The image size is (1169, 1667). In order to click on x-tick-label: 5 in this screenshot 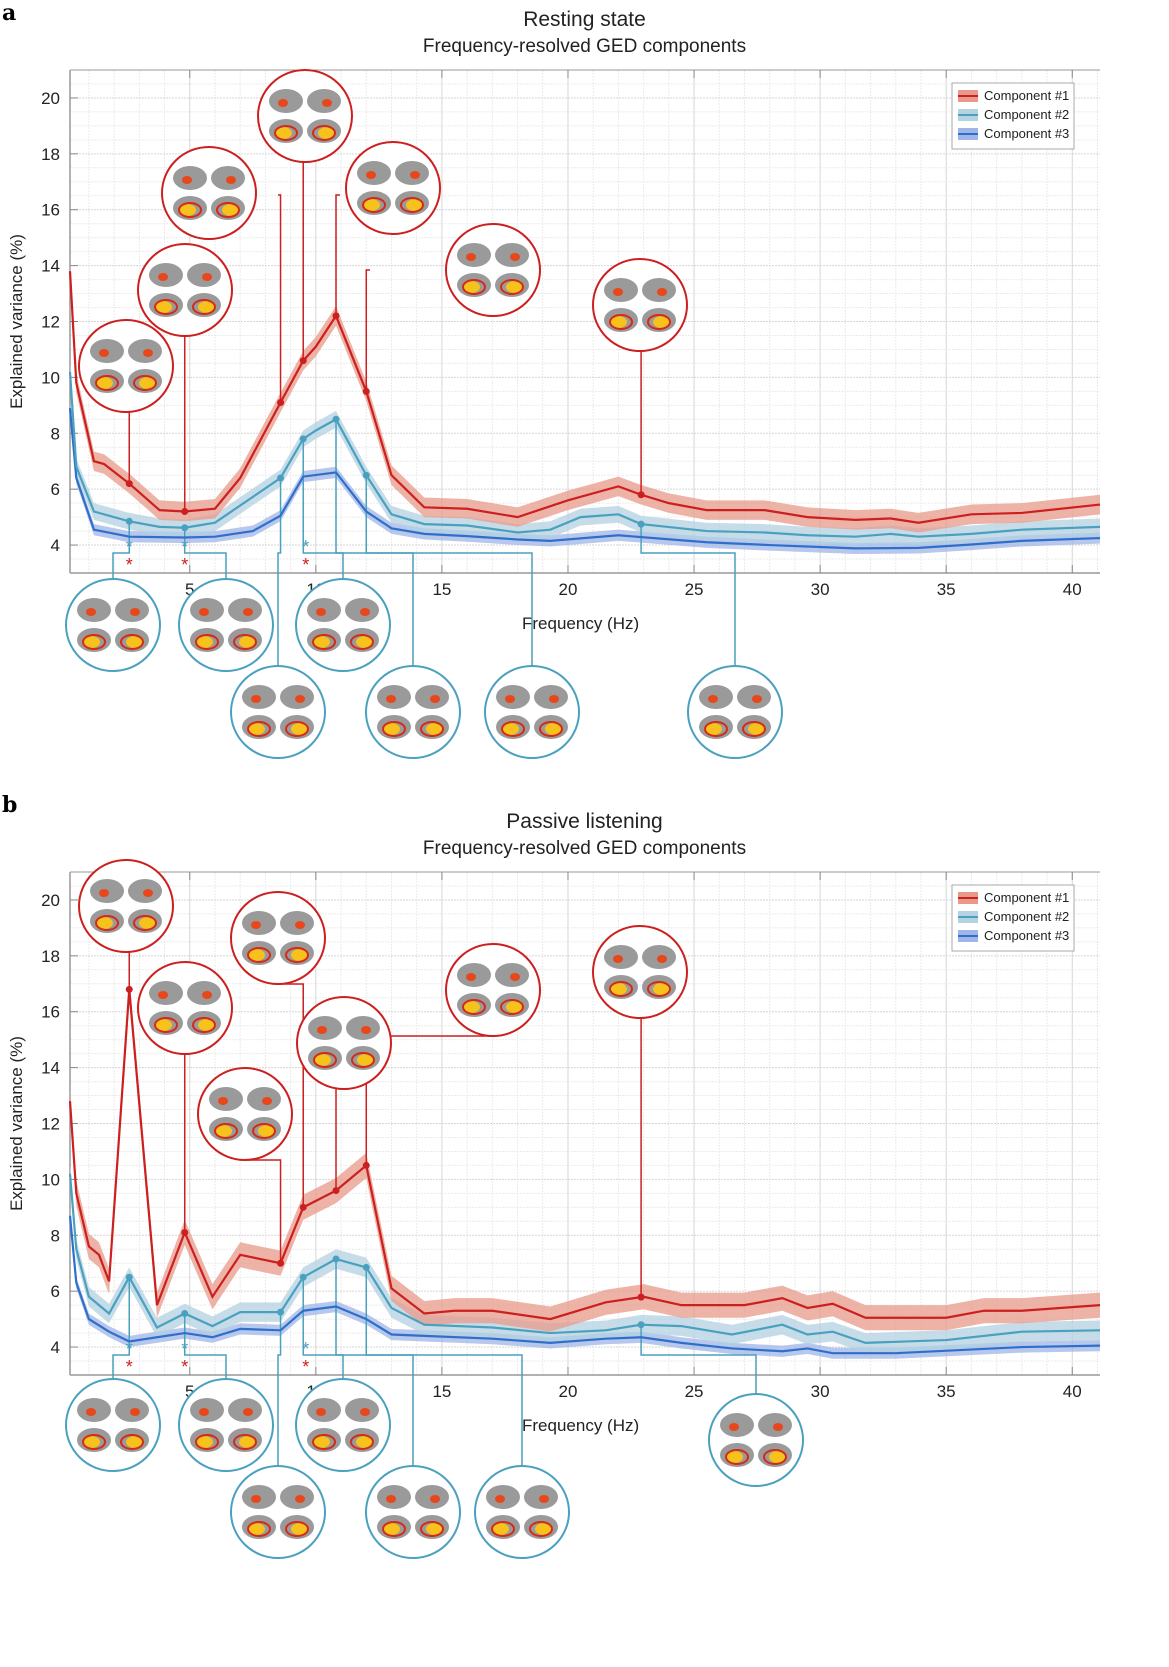, I will do `click(189, 589)`.